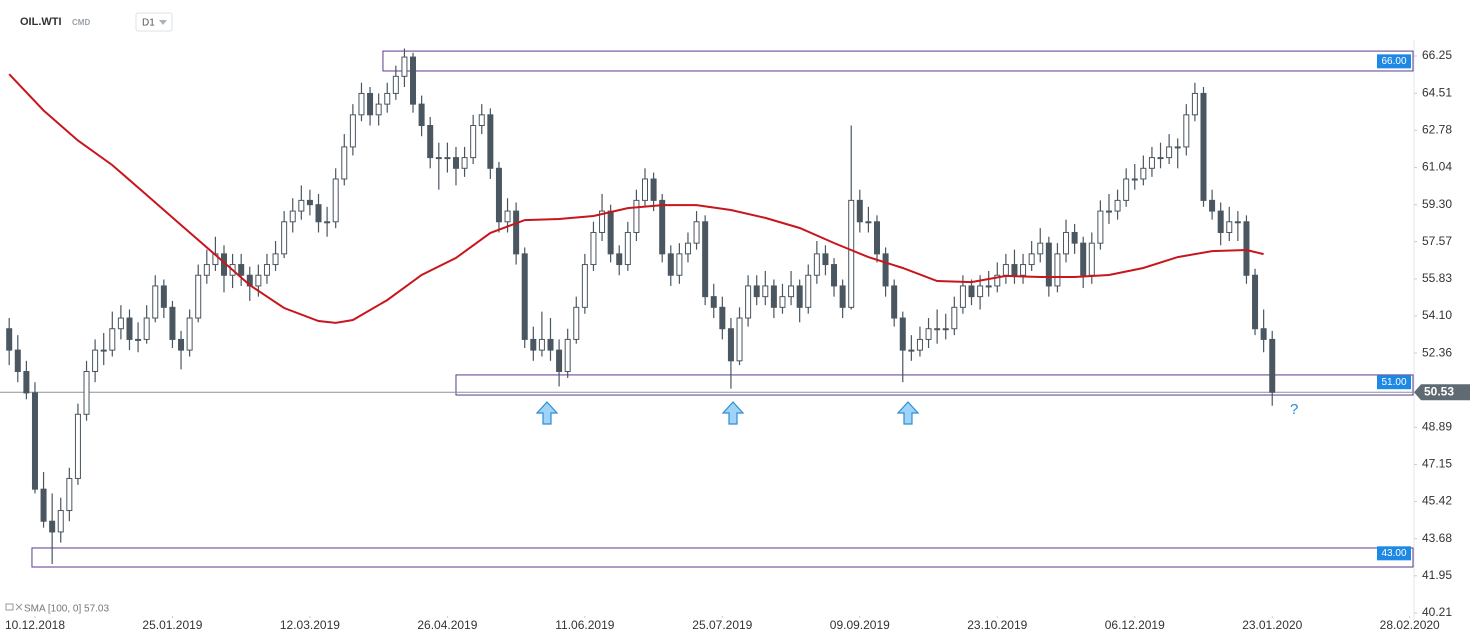 This screenshot has width=1482, height=643. Describe the element at coordinates (1393, 382) in the screenshot. I see `level-tag-label: 51.00` at that location.